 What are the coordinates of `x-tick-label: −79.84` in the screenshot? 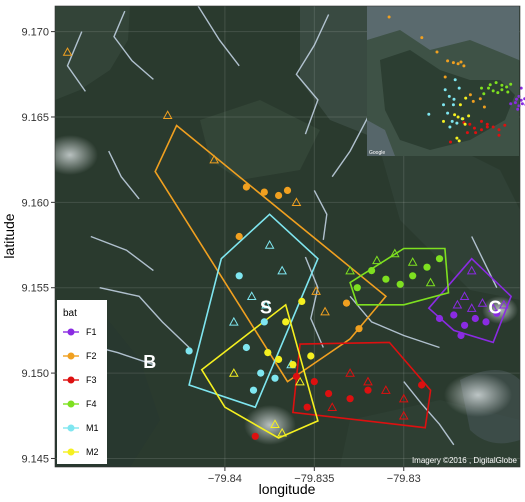 It's located at (225, 479).